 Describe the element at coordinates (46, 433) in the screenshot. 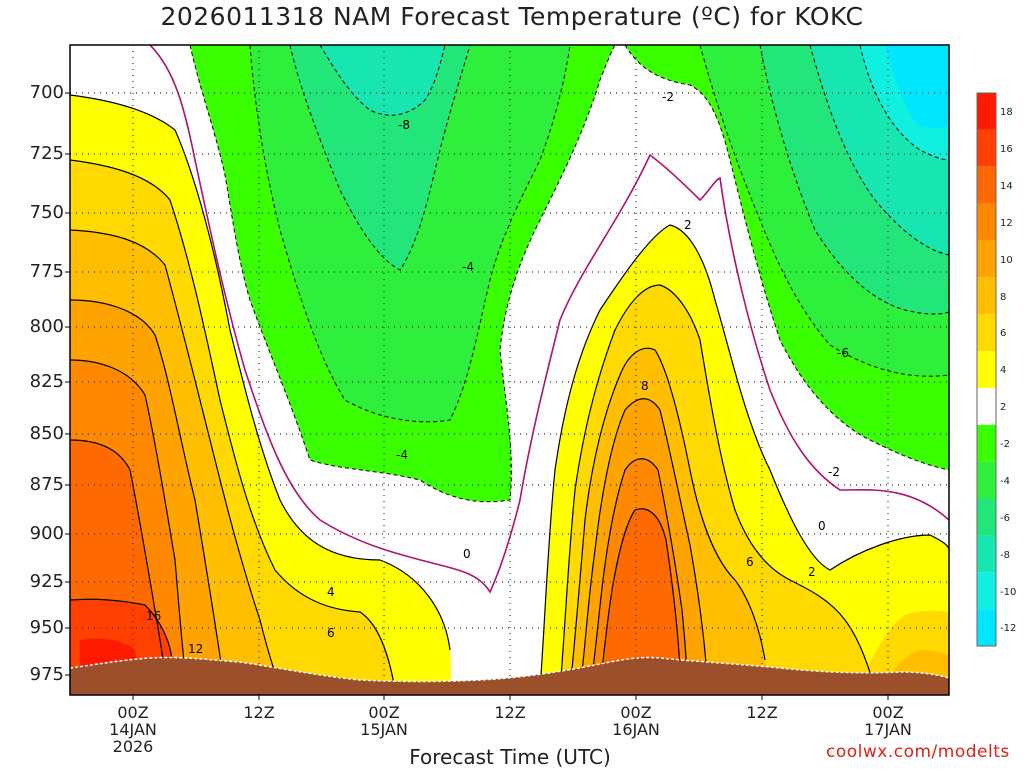

I see `y-tick-label: 850` at that location.